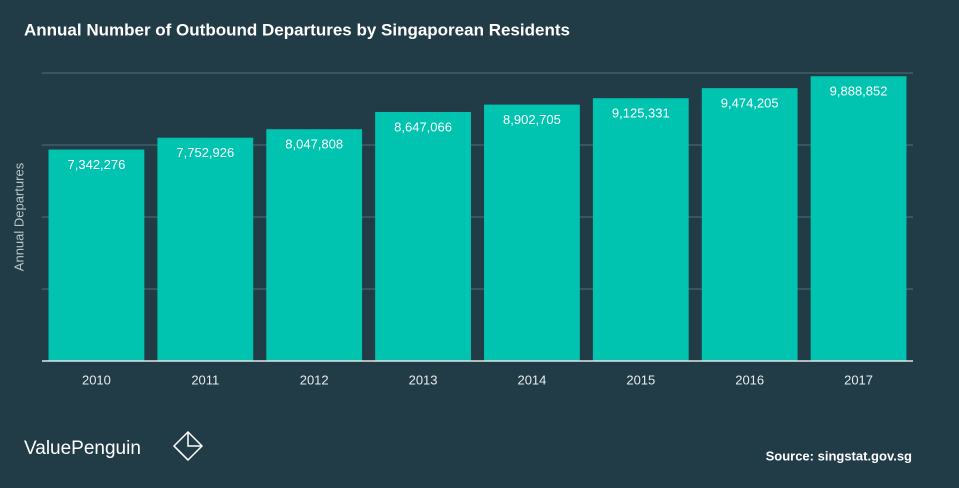 This screenshot has width=959, height=488. What do you see at coordinates (205, 379) in the screenshot?
I see `x-tick-label: 2011` at bounding box center [205, 379].